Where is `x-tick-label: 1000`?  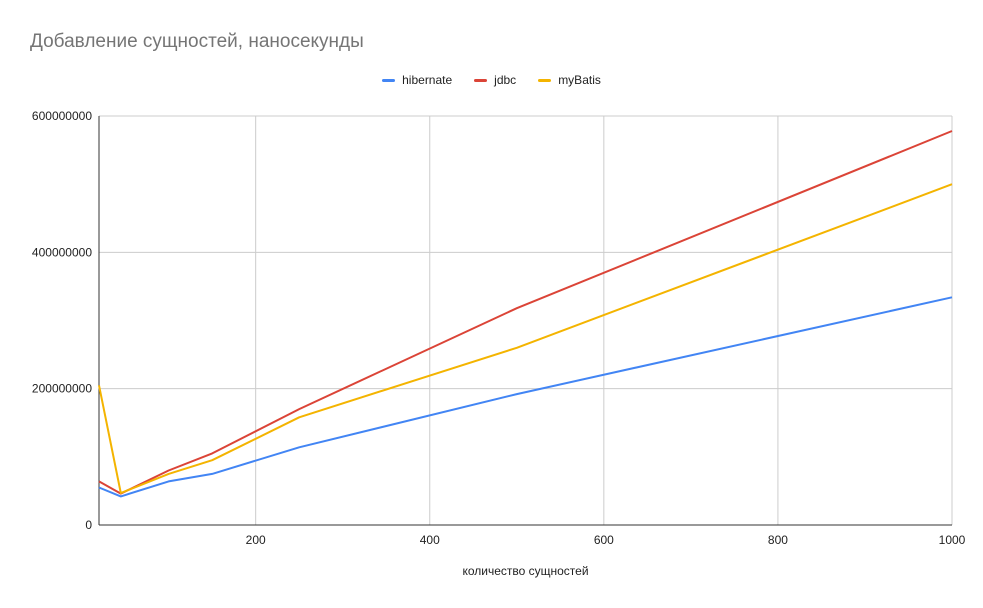
x-tick-label: 1000 is located at coordinates (952, 540).